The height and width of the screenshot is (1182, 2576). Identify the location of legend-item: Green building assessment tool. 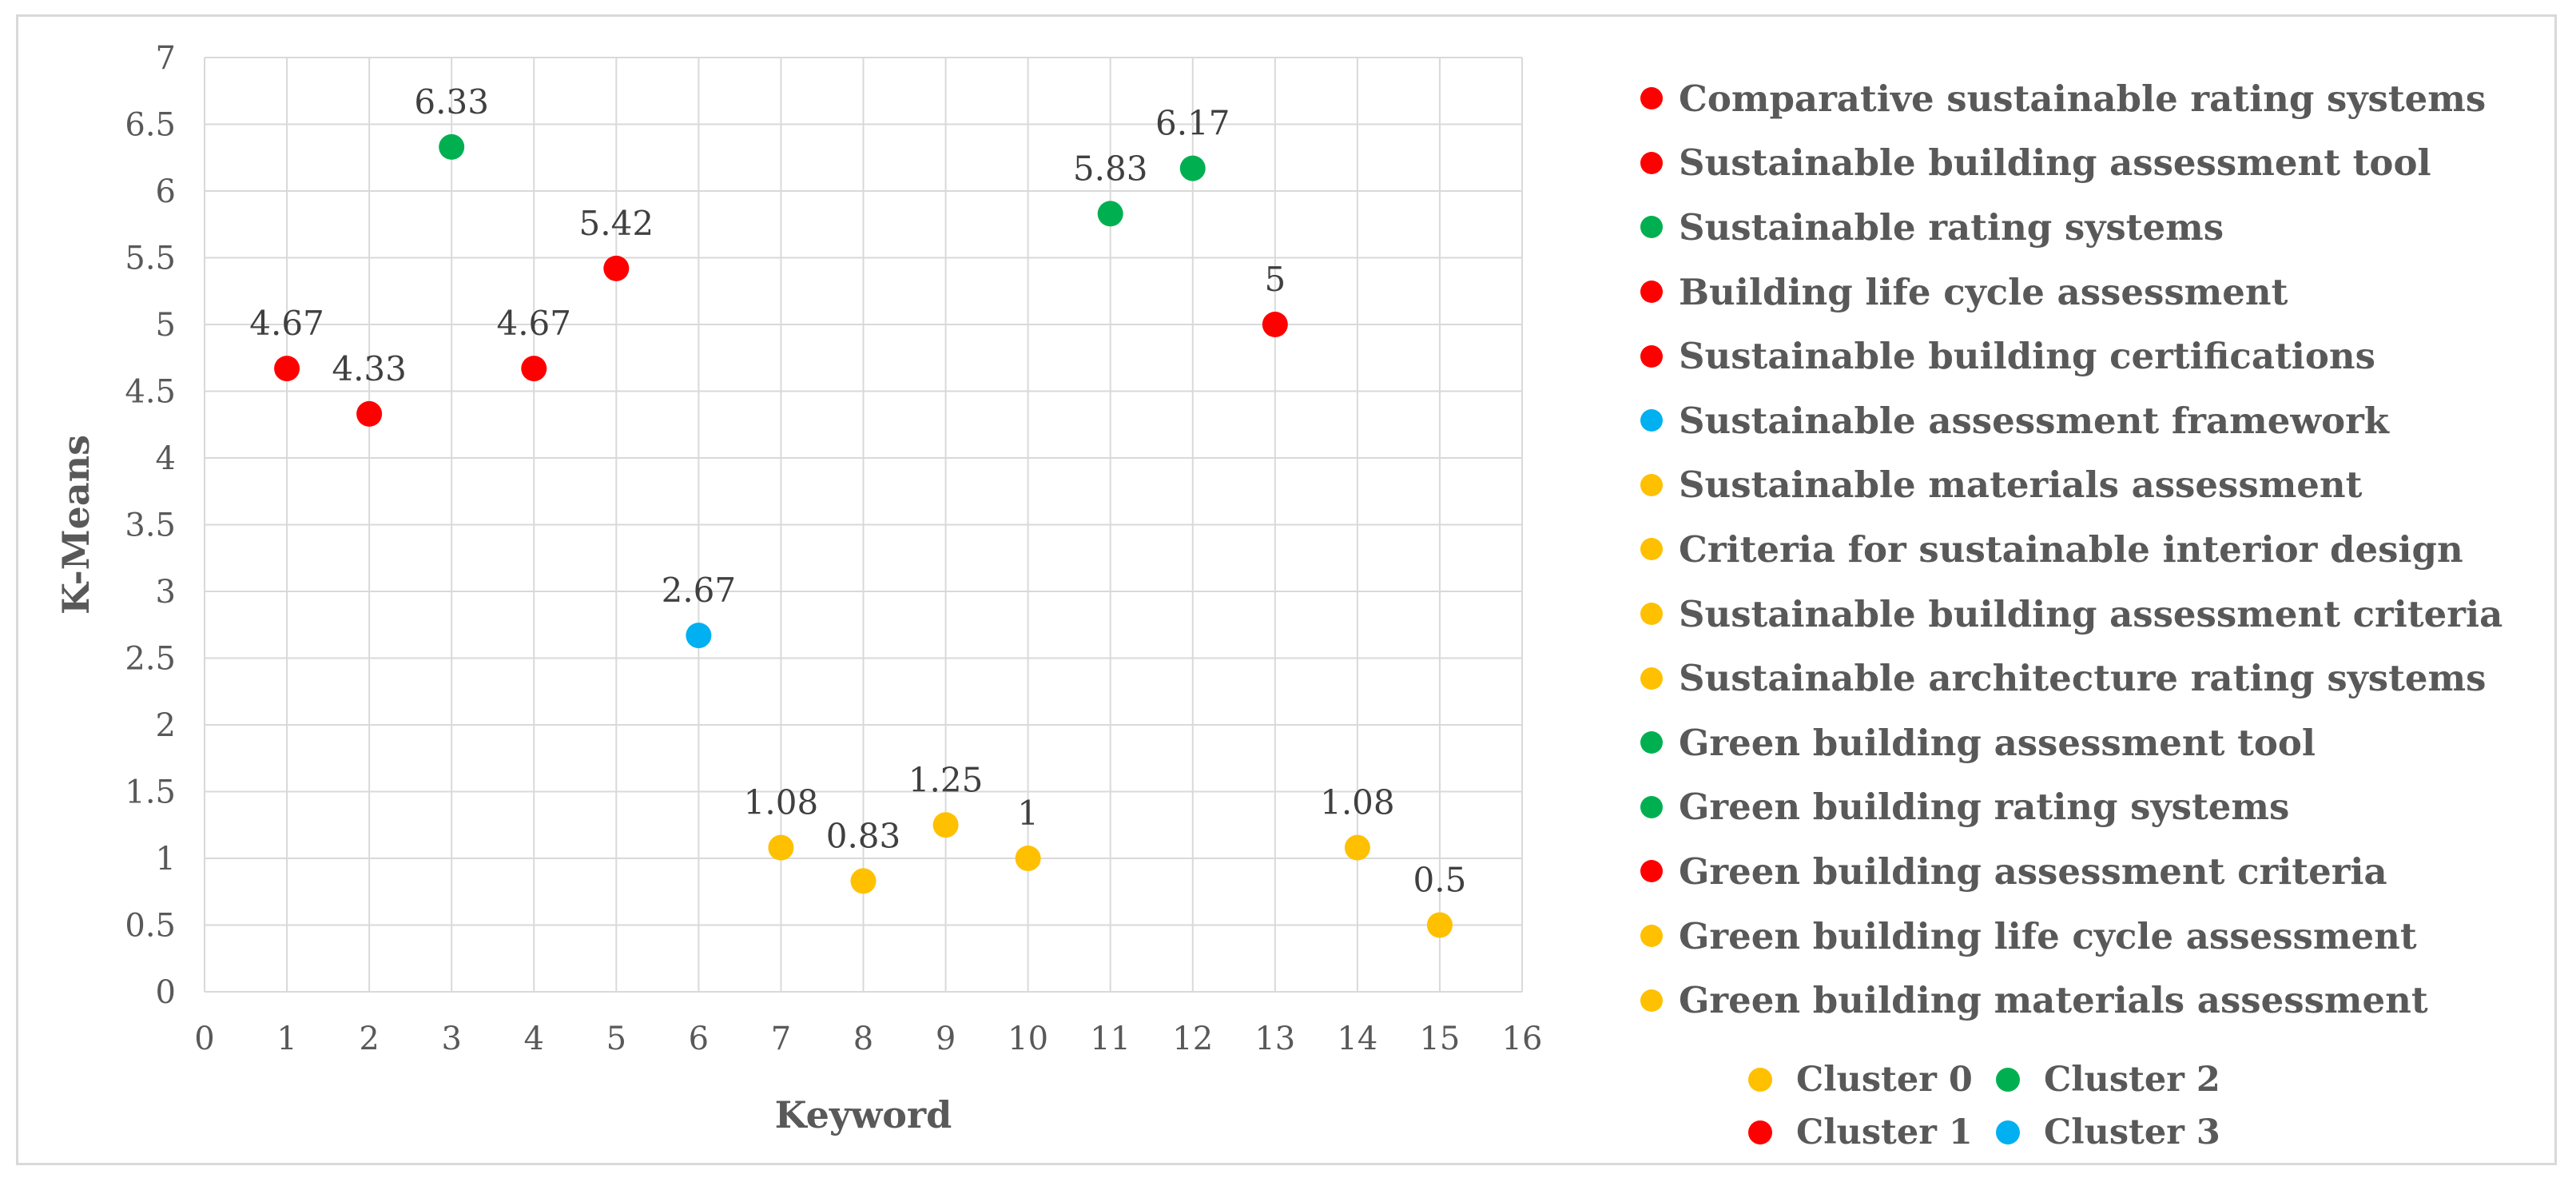
(2071, 742).